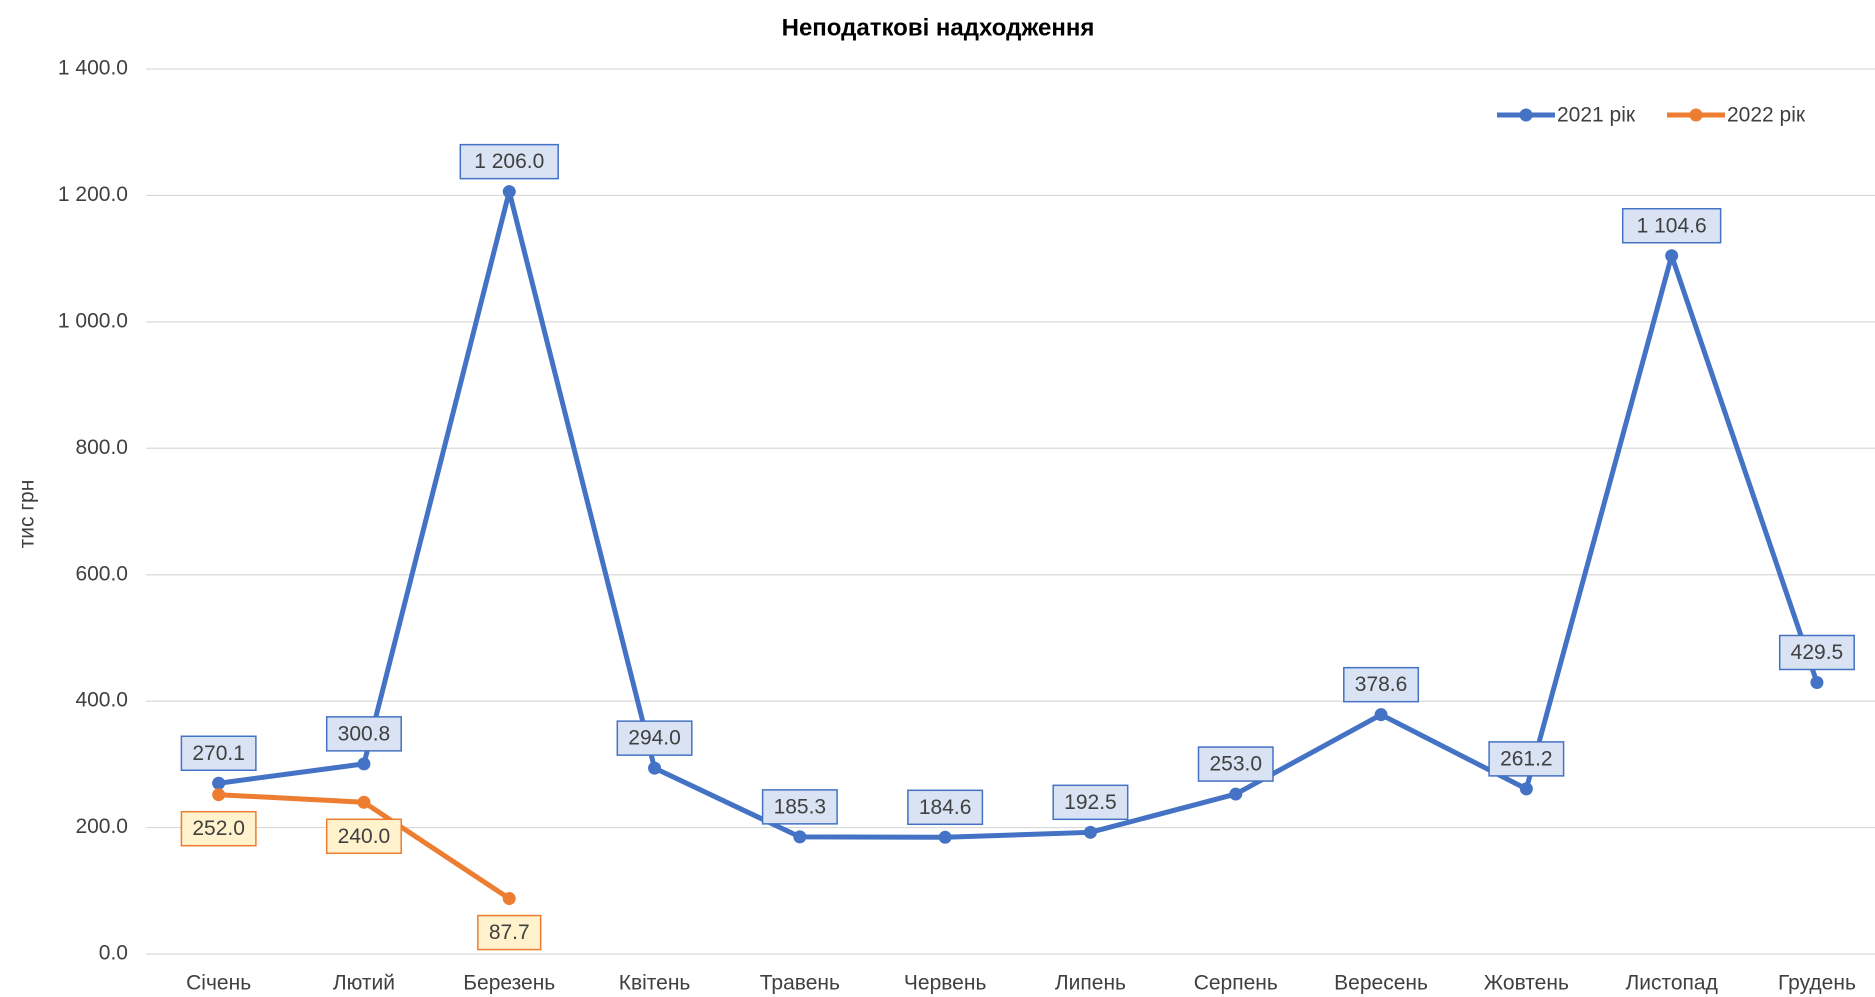 This screenshot has height=997, width=1875. Describe the element at coordinates (1817, 983) in the screenshot. I see `x-tick-label: Грудень` at that location.